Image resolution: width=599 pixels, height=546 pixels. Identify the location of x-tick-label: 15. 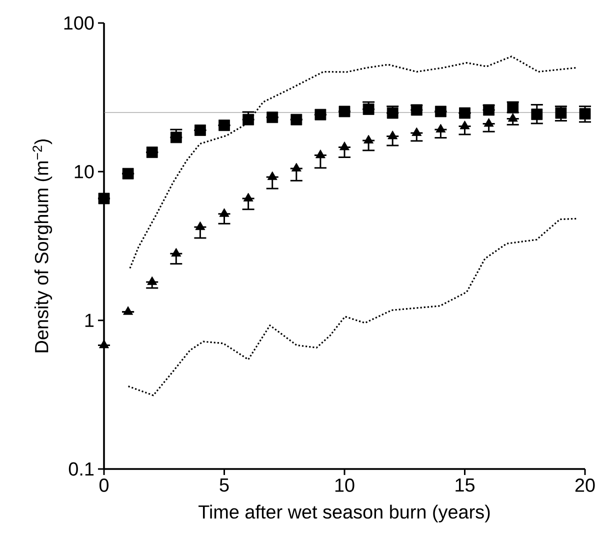
(465, 485).